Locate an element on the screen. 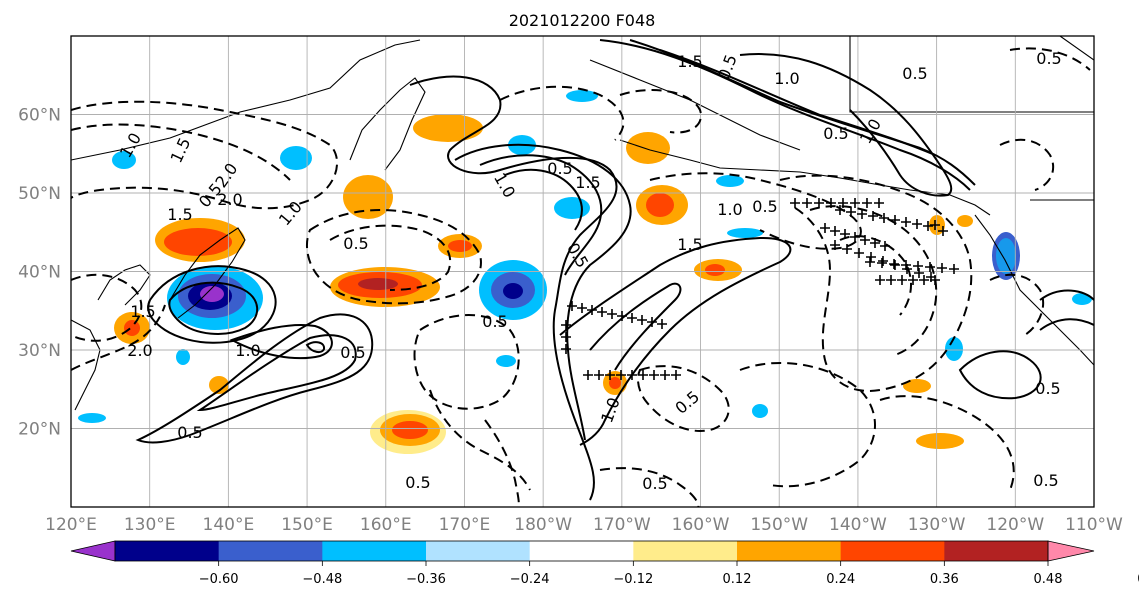  latitude-label: 30°N is located at coordinates (39, 351).